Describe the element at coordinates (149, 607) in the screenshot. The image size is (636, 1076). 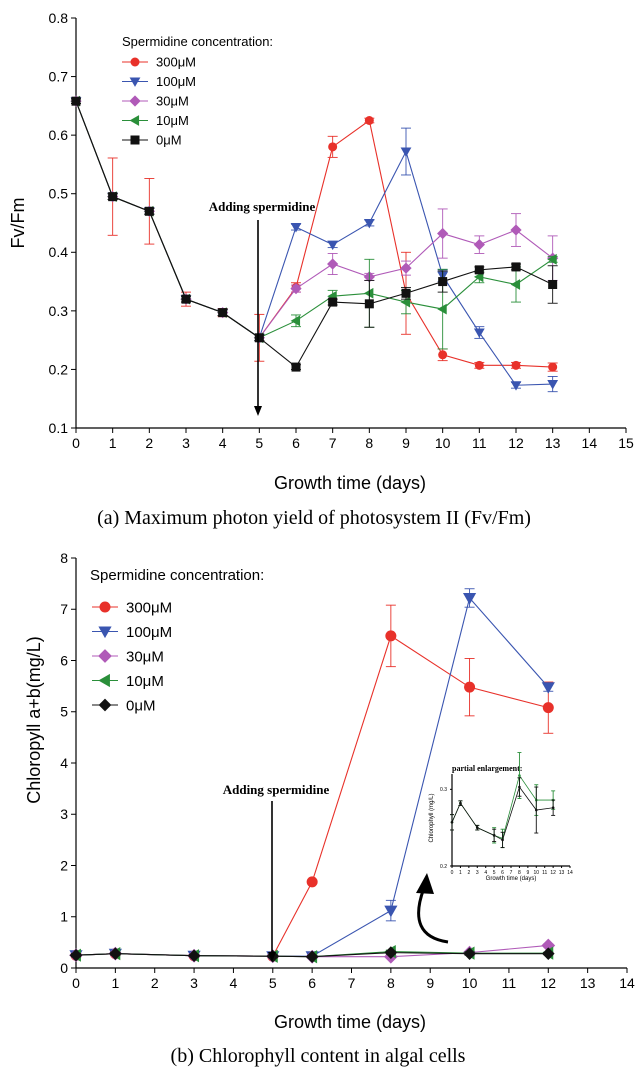
I see `chart-b-legend-label: 300μM` at that location.